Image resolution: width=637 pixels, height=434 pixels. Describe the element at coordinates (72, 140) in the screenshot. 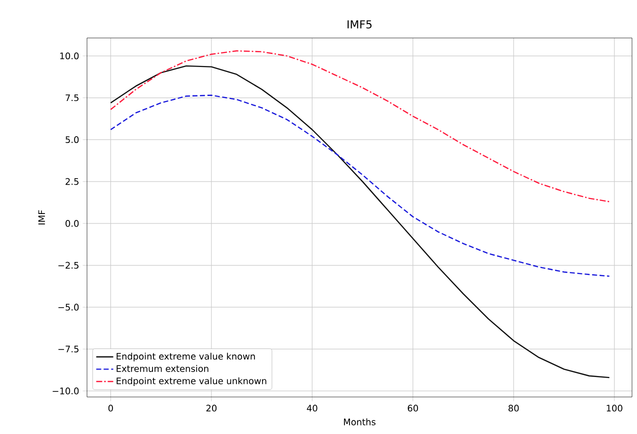

I see `y-tick-label: 5.0` at that location.